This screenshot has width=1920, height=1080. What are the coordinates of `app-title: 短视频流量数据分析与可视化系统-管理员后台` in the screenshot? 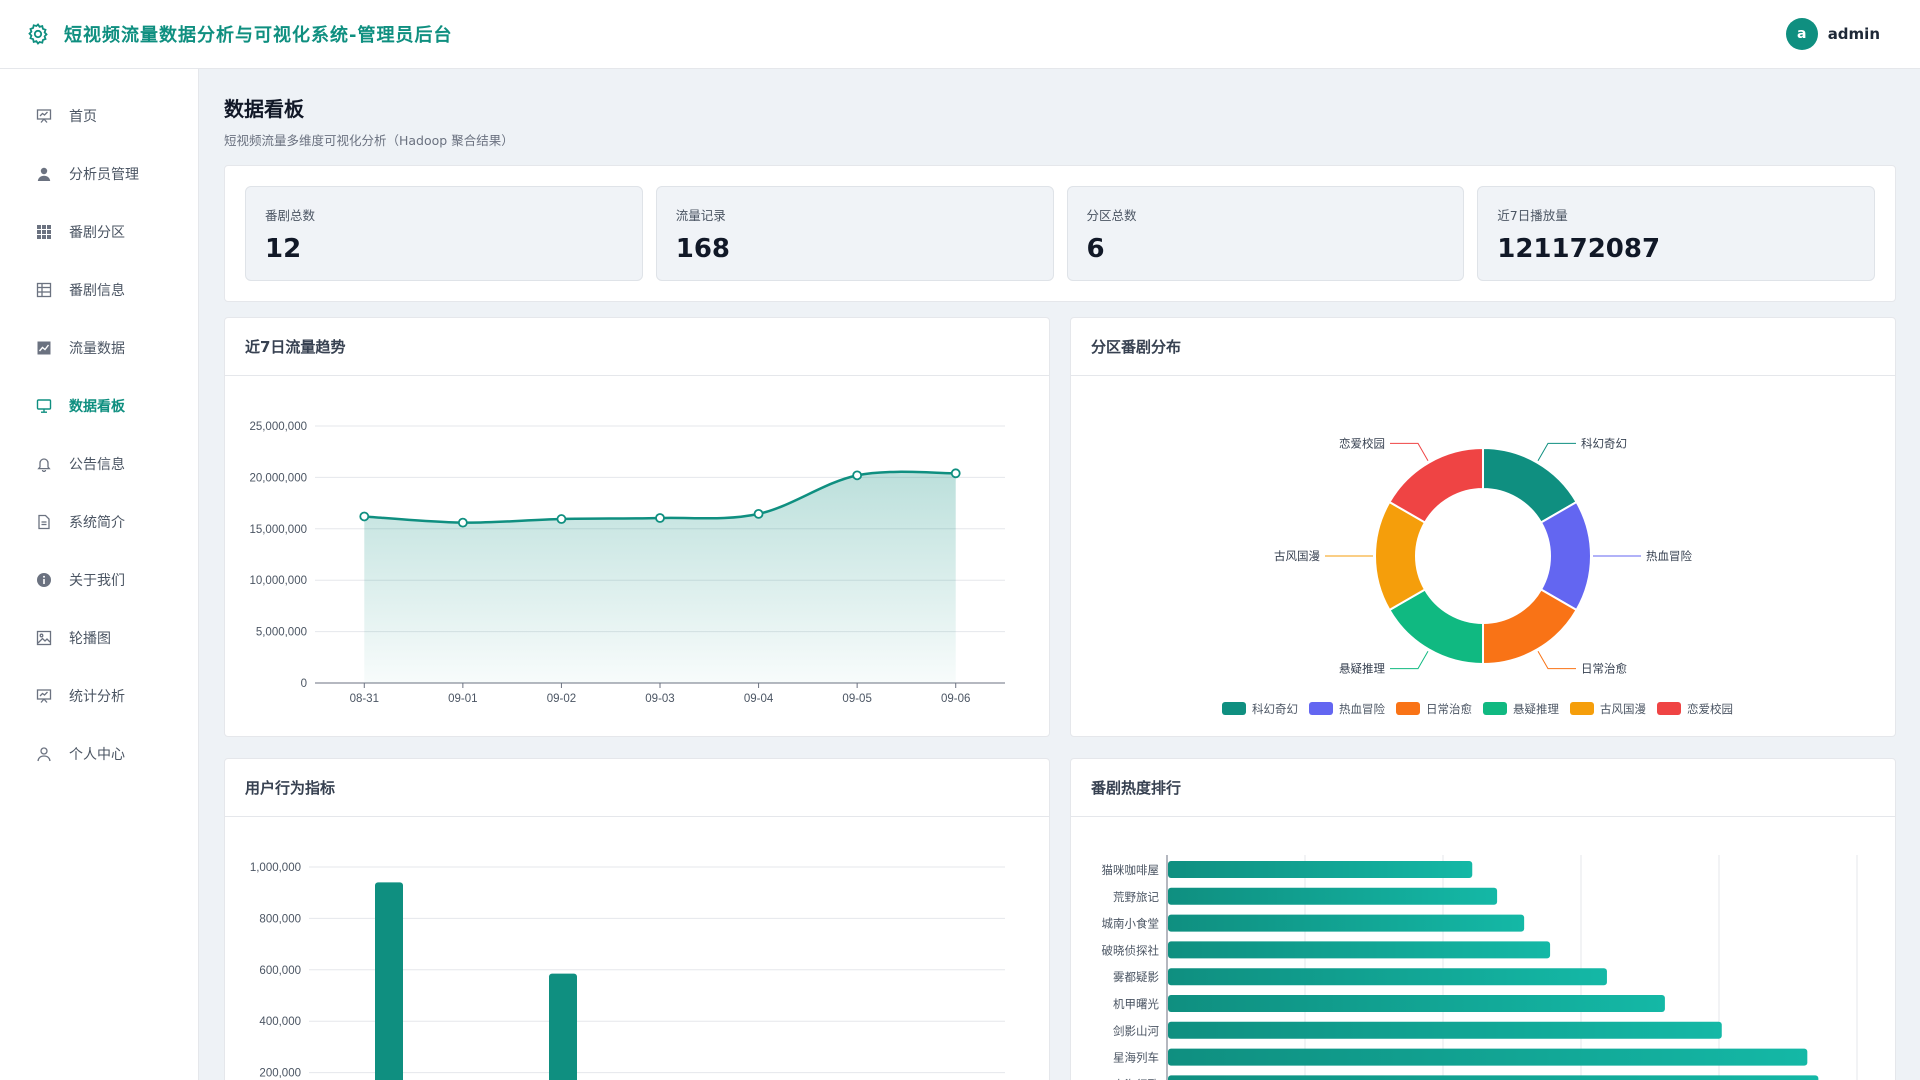 It's located at (258, 35).